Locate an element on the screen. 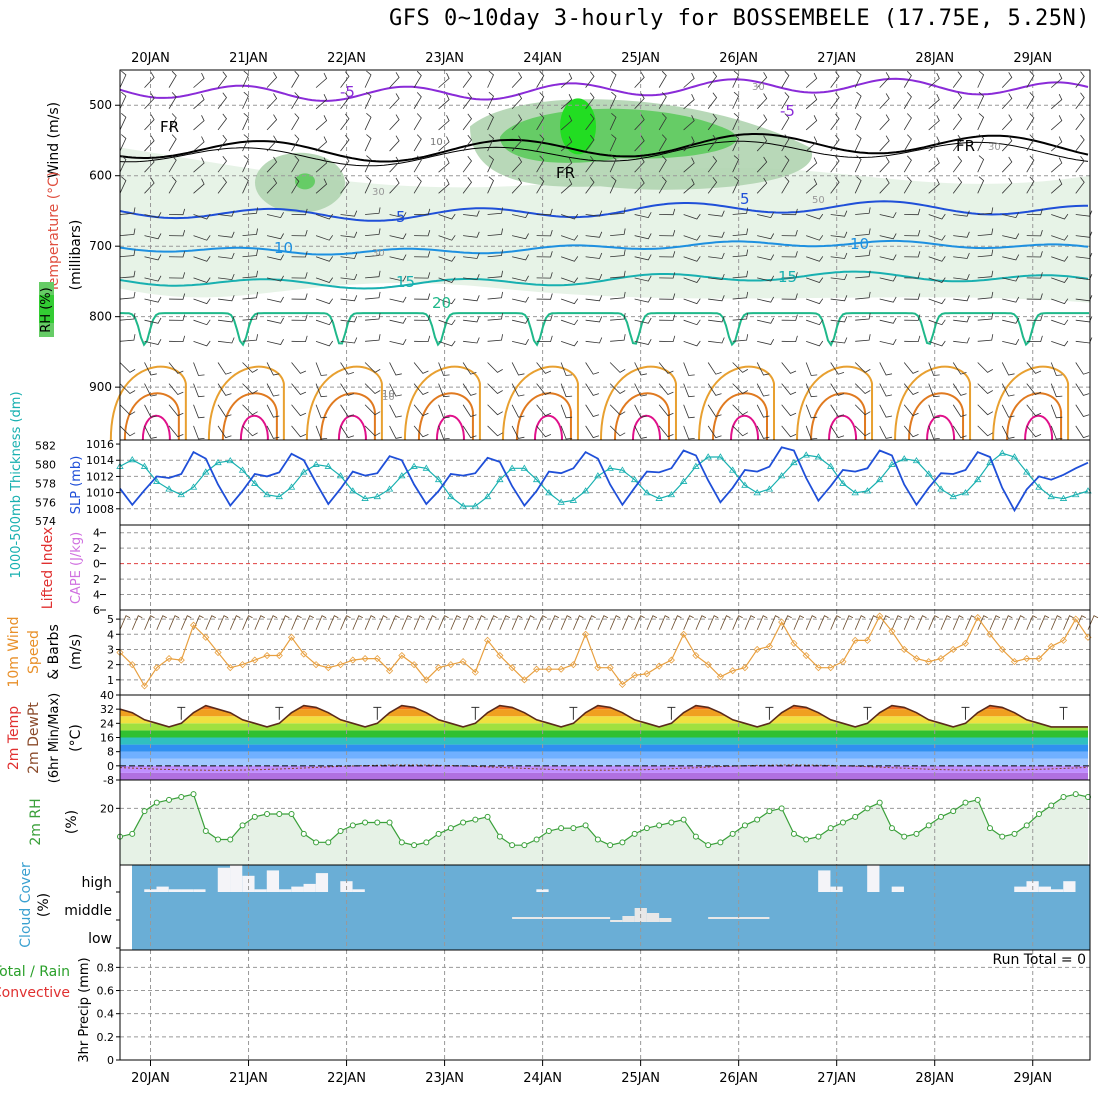 The height and width of the screenshot is (1100, 1100). date-label-bottom: 29JAN is located at coordinates (1032, 1078).